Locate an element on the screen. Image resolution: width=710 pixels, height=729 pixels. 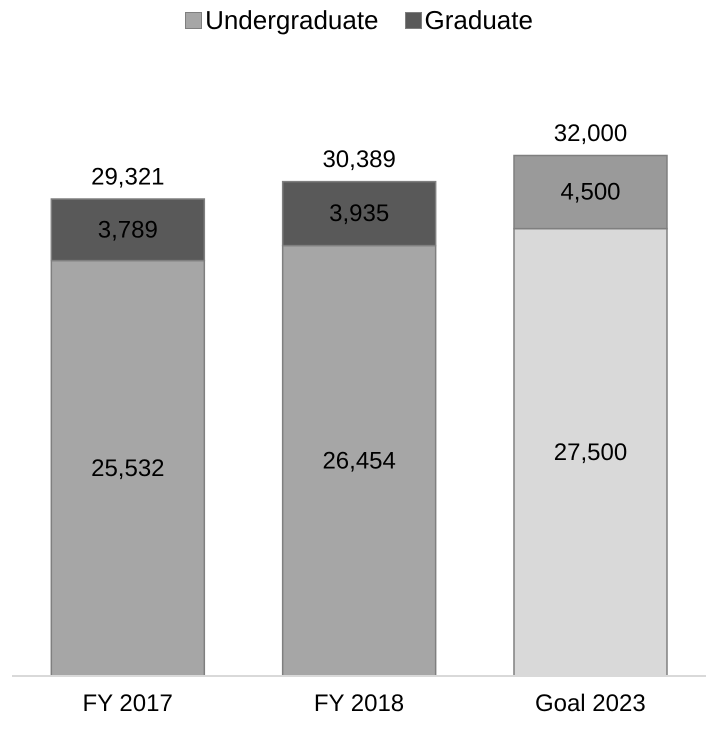
legend-label: Graduate is located at coordinates (478, 20).